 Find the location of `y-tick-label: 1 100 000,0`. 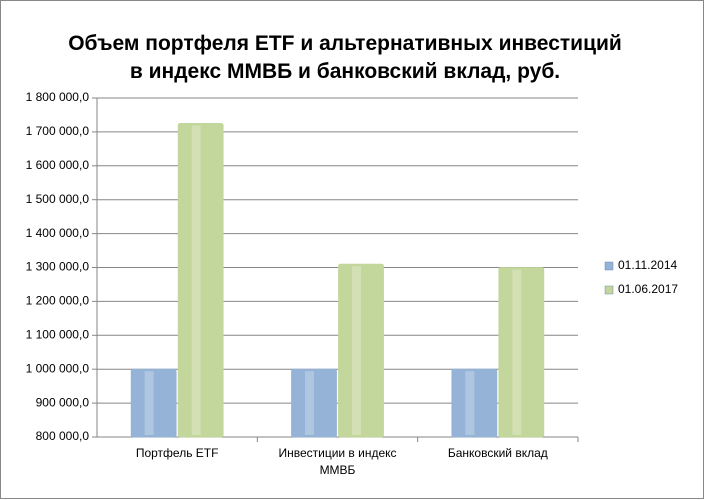

y-tick-label: 1 100 000,0 is located at coordinates (58, 334).